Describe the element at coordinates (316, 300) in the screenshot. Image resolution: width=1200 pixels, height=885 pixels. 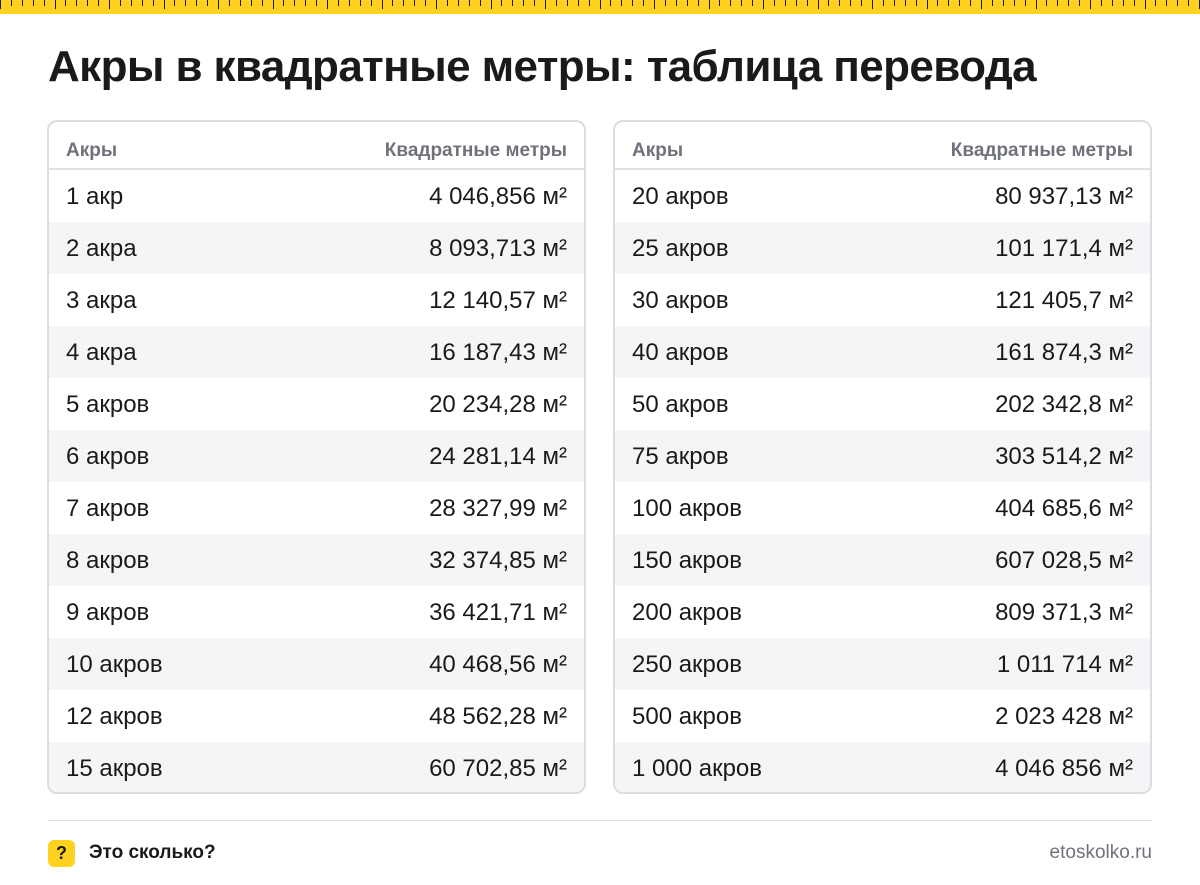
I see `table-row: 3 акра 12 140,57 м²` at that location.